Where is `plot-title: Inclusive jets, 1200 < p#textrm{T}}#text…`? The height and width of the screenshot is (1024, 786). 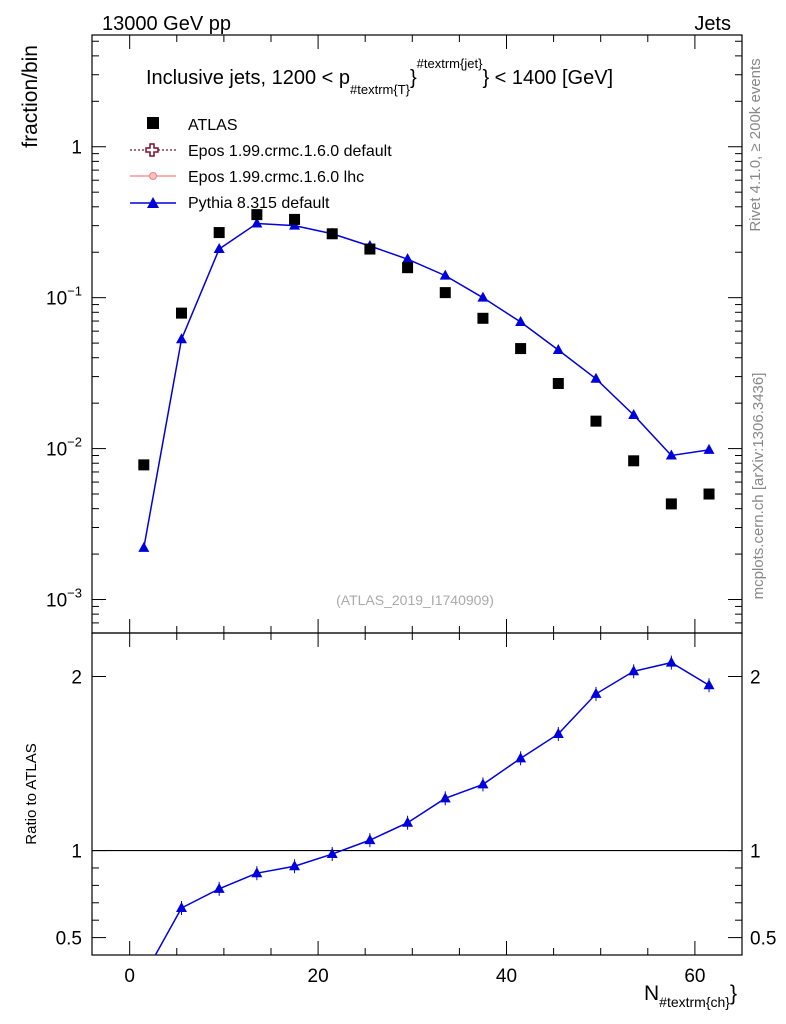
plot-title: Inclusive jets, 1200 < p#textrm{T}}#text… is located at coordinates (379, 76).